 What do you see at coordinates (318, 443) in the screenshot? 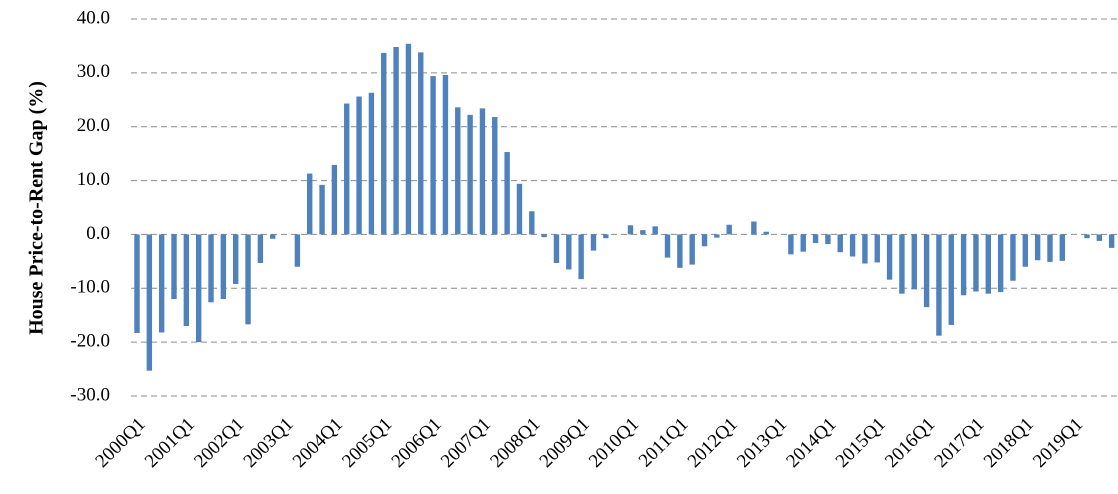
I see `x-tick-label: 2004Q1` at bounding box center [318, 443].